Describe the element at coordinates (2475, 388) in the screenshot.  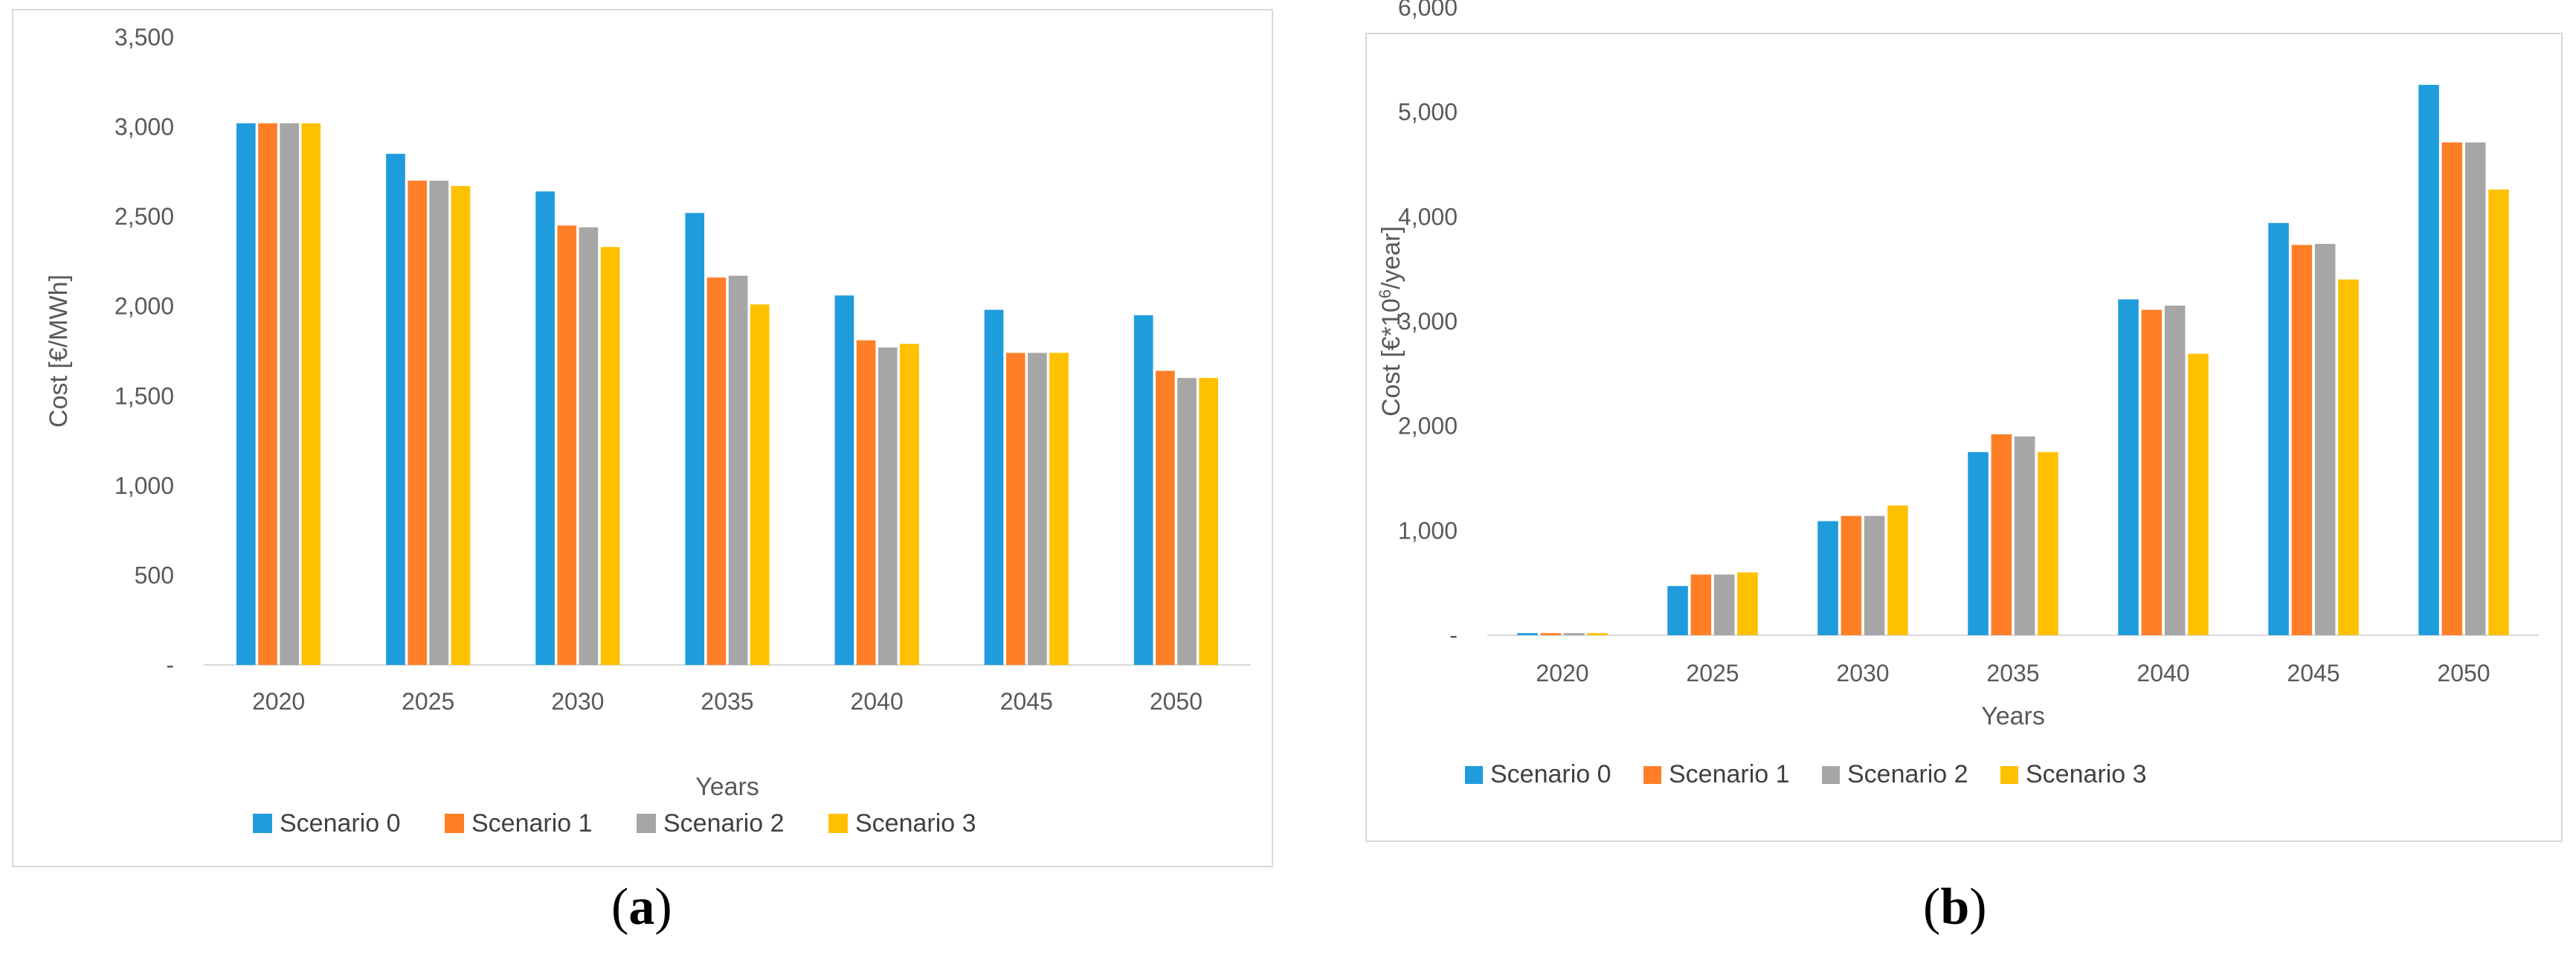
I see `bar-scenario-2-2050` at that location.